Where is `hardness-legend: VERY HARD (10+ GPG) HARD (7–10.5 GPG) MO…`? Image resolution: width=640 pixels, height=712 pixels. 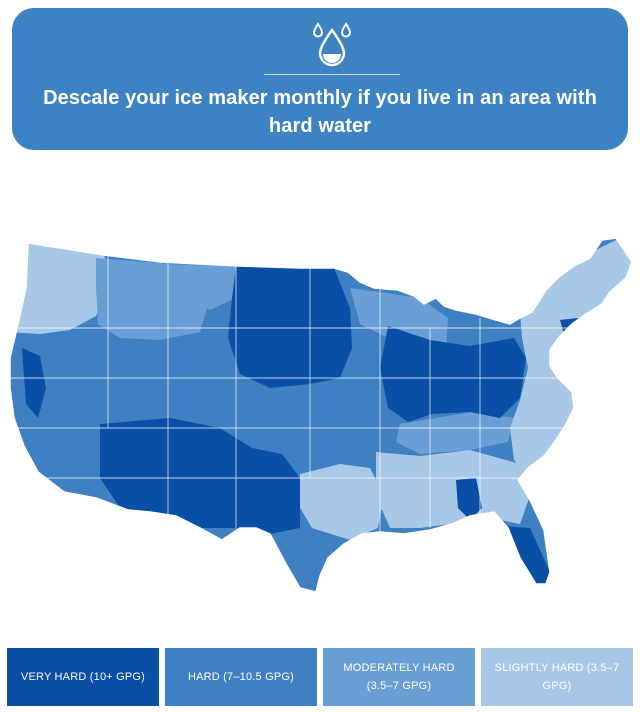
hardness-legend: VERY HARD (10+ GPG) HARD (7–10.5 GPG) MO… is located at coordinates (320, 678).